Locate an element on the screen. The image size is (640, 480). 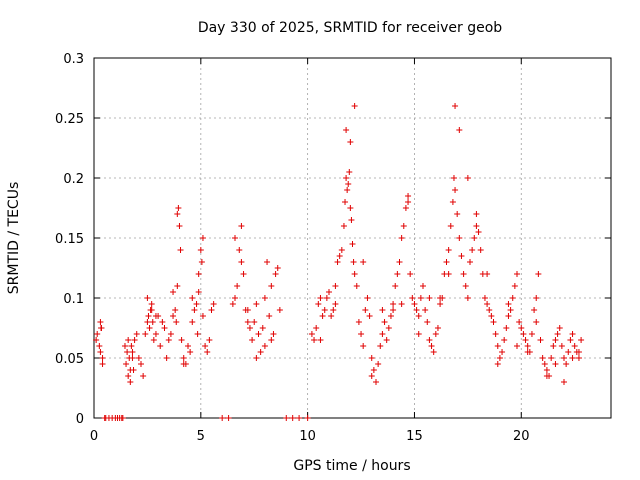
x-tick-label: 10 is located at coordinates (307, 436).